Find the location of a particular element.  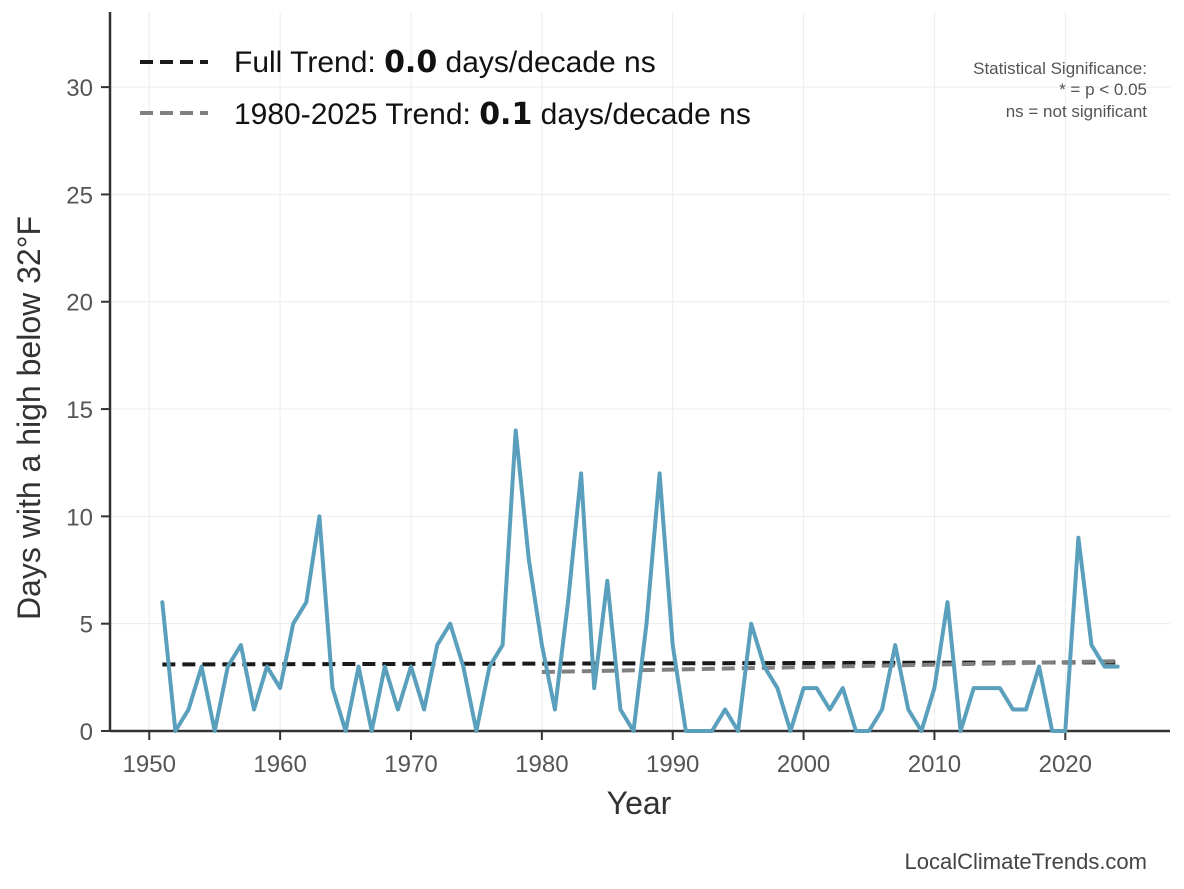

x-tick-label: 2000 is located at coordinates (803, 764).